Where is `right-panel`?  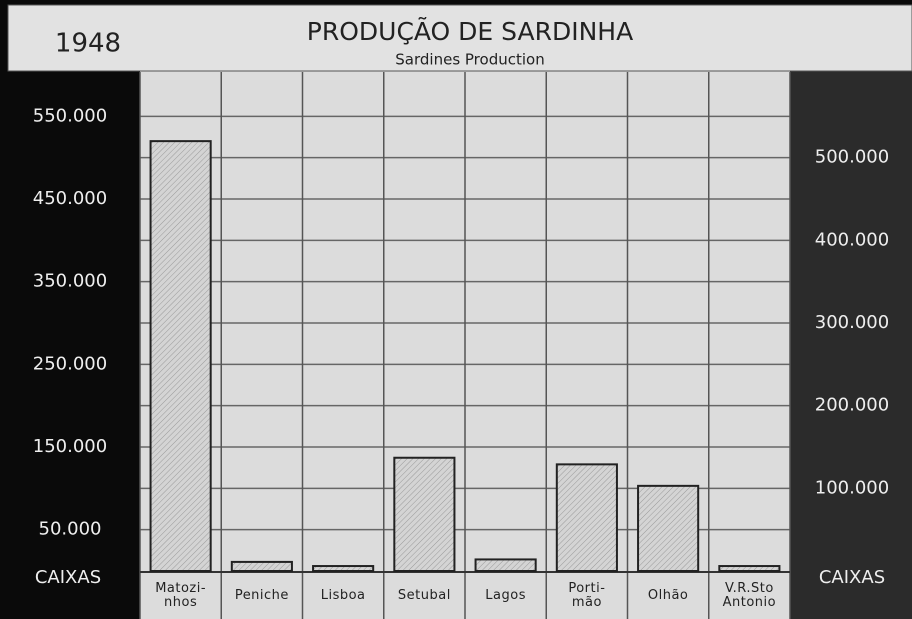 right-panel is located at coordinates (851, 344).